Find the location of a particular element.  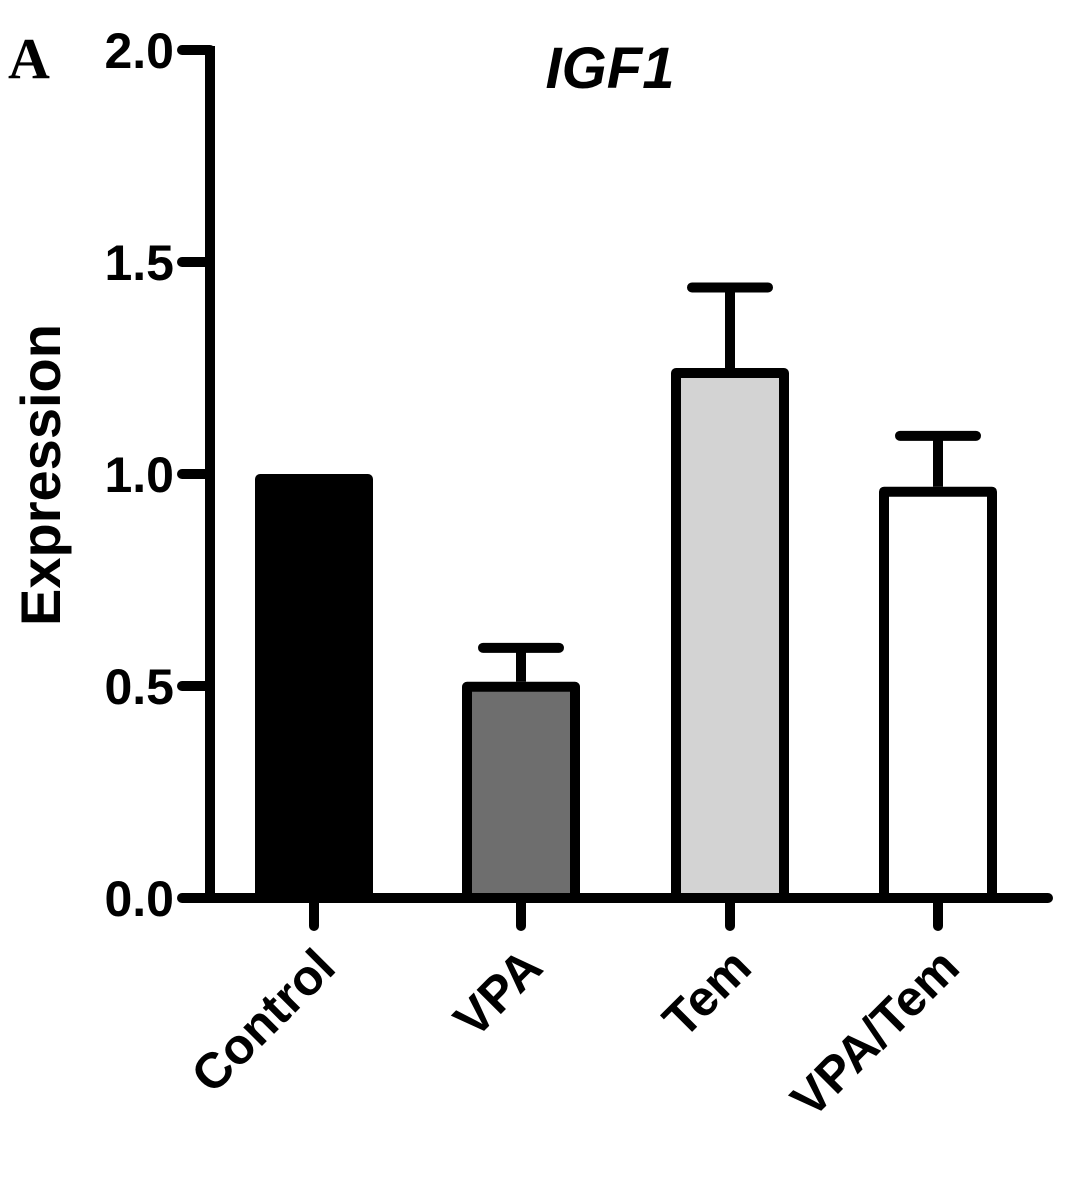

y-tick-label: 1.5 is located at coordinates (139, 263).